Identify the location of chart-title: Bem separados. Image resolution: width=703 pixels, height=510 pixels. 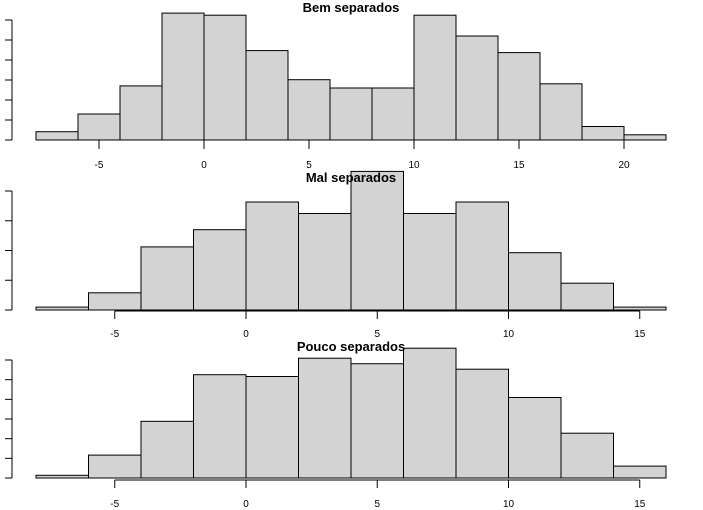
(351, 7).